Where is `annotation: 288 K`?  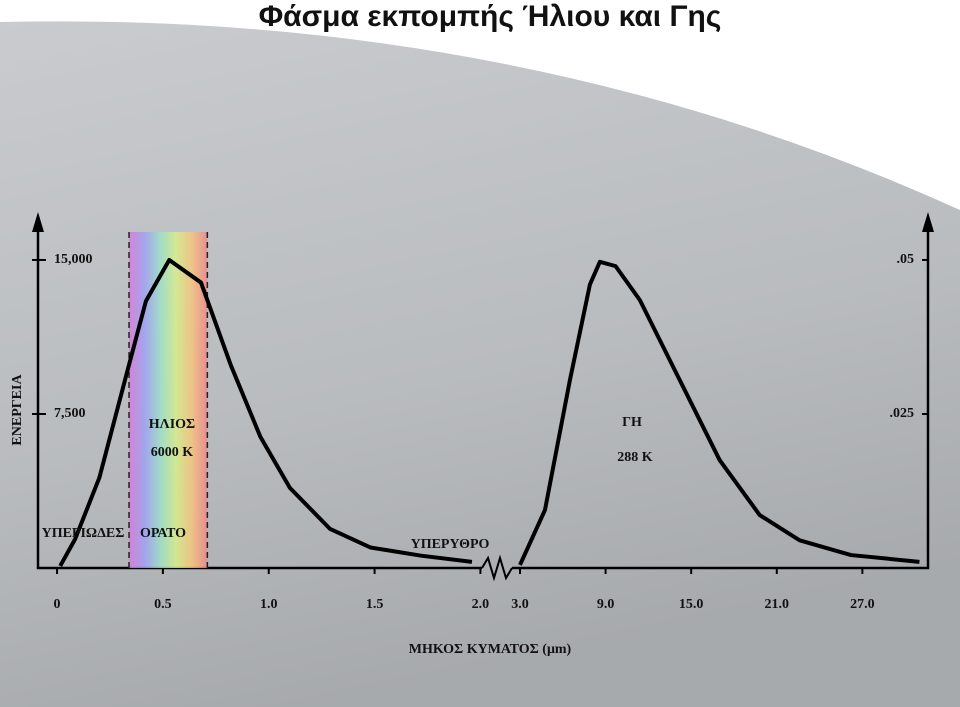 annotation: 288 K is located at coordinates (635, 457).